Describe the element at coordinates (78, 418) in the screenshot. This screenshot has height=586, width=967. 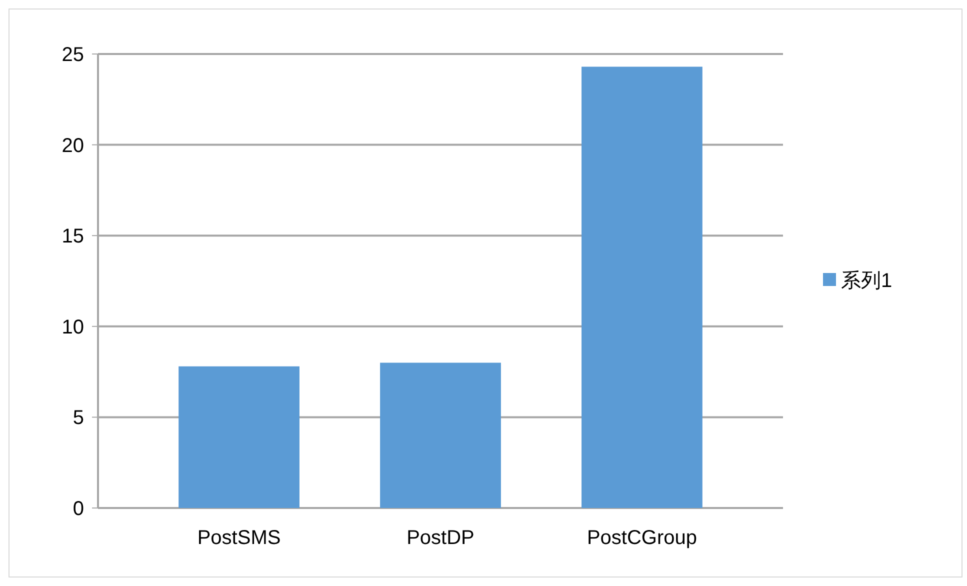
I see `y-tick-label: 5` at that location.